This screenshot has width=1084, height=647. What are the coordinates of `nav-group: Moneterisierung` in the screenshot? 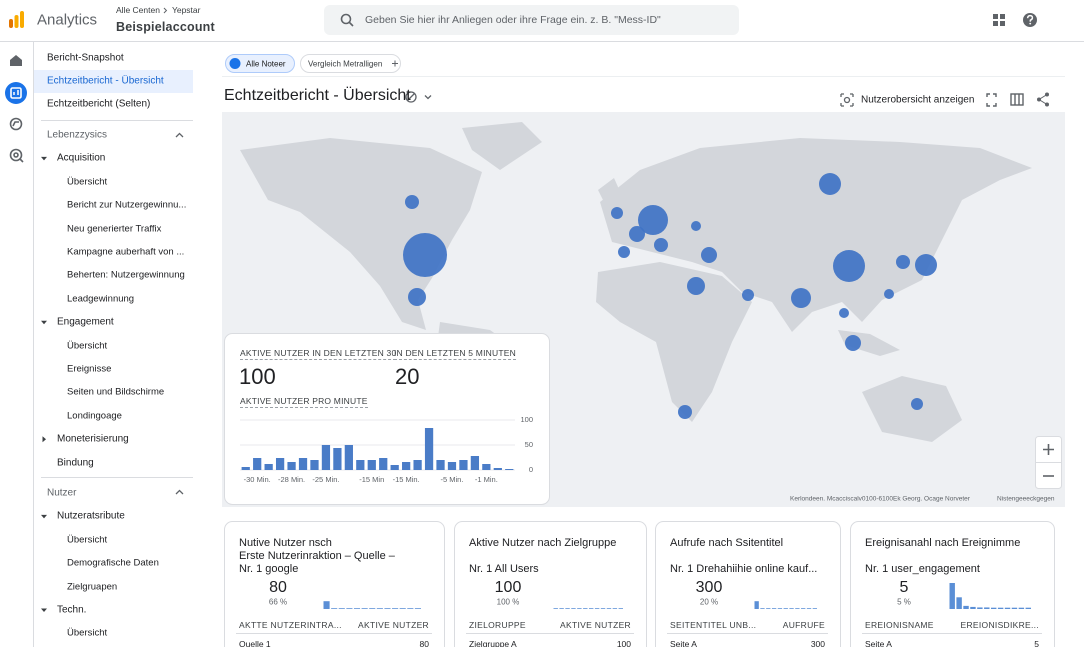 It's located at (93, 439).